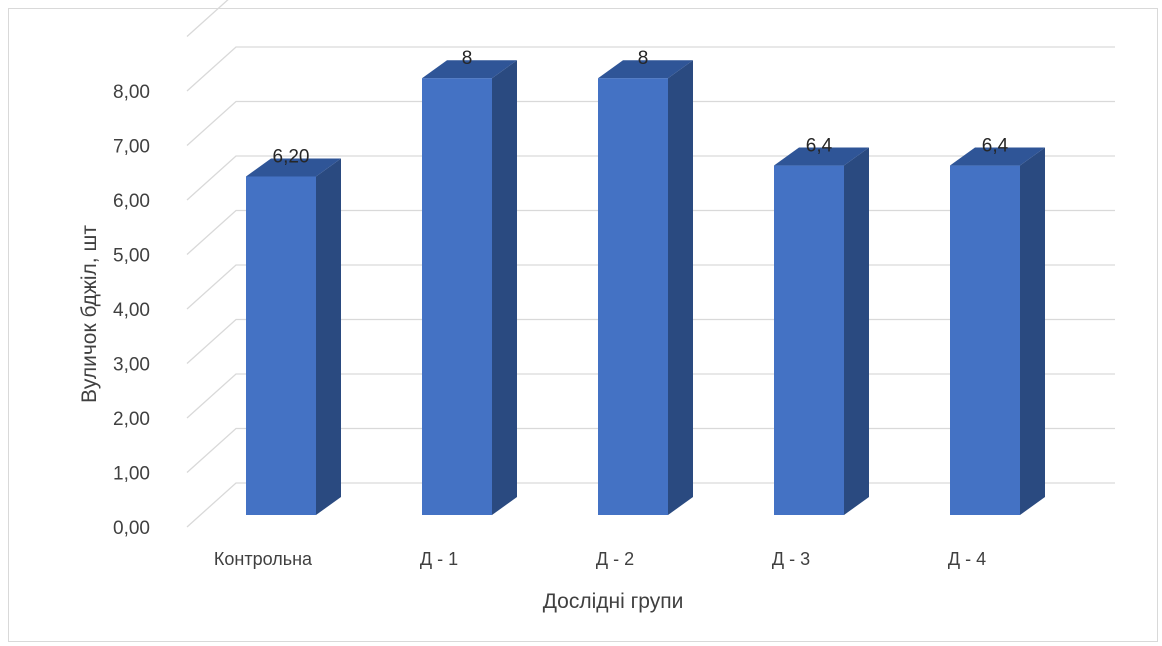 The width and height of the screenshot is (1162, 646). What do you see at coordinates (615, 559) in the screenshot?
I see `x-category-label: Д - 2` at bounding box center [615, 559].